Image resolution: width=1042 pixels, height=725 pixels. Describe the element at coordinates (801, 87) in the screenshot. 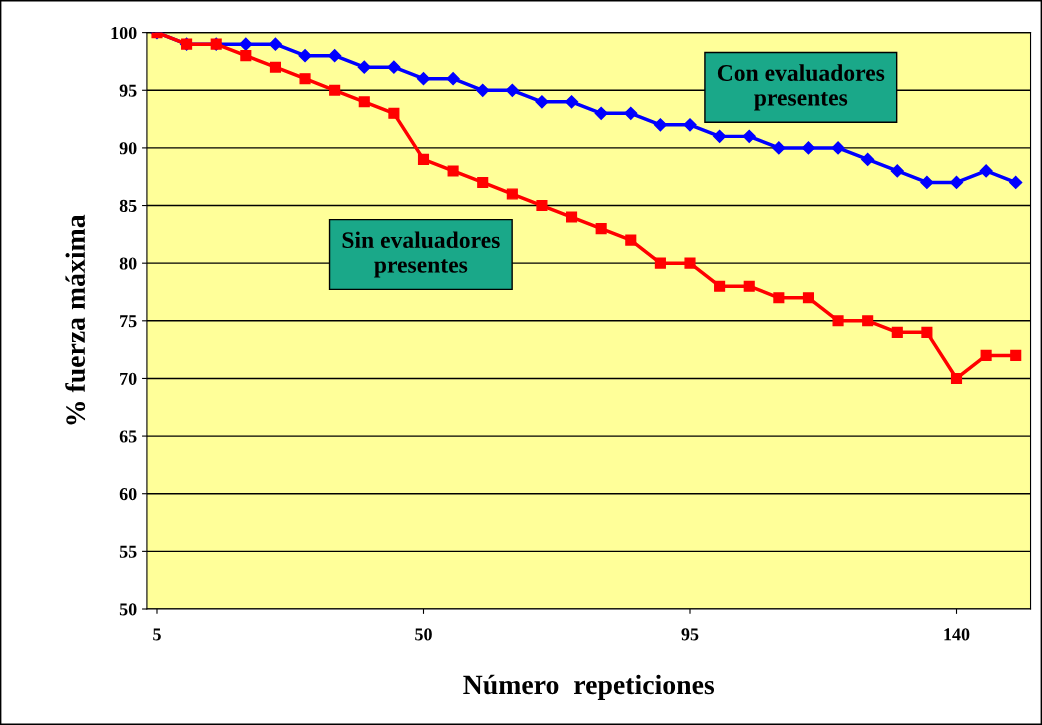

I see `series-label: Con evaluadores presentes` at that location.